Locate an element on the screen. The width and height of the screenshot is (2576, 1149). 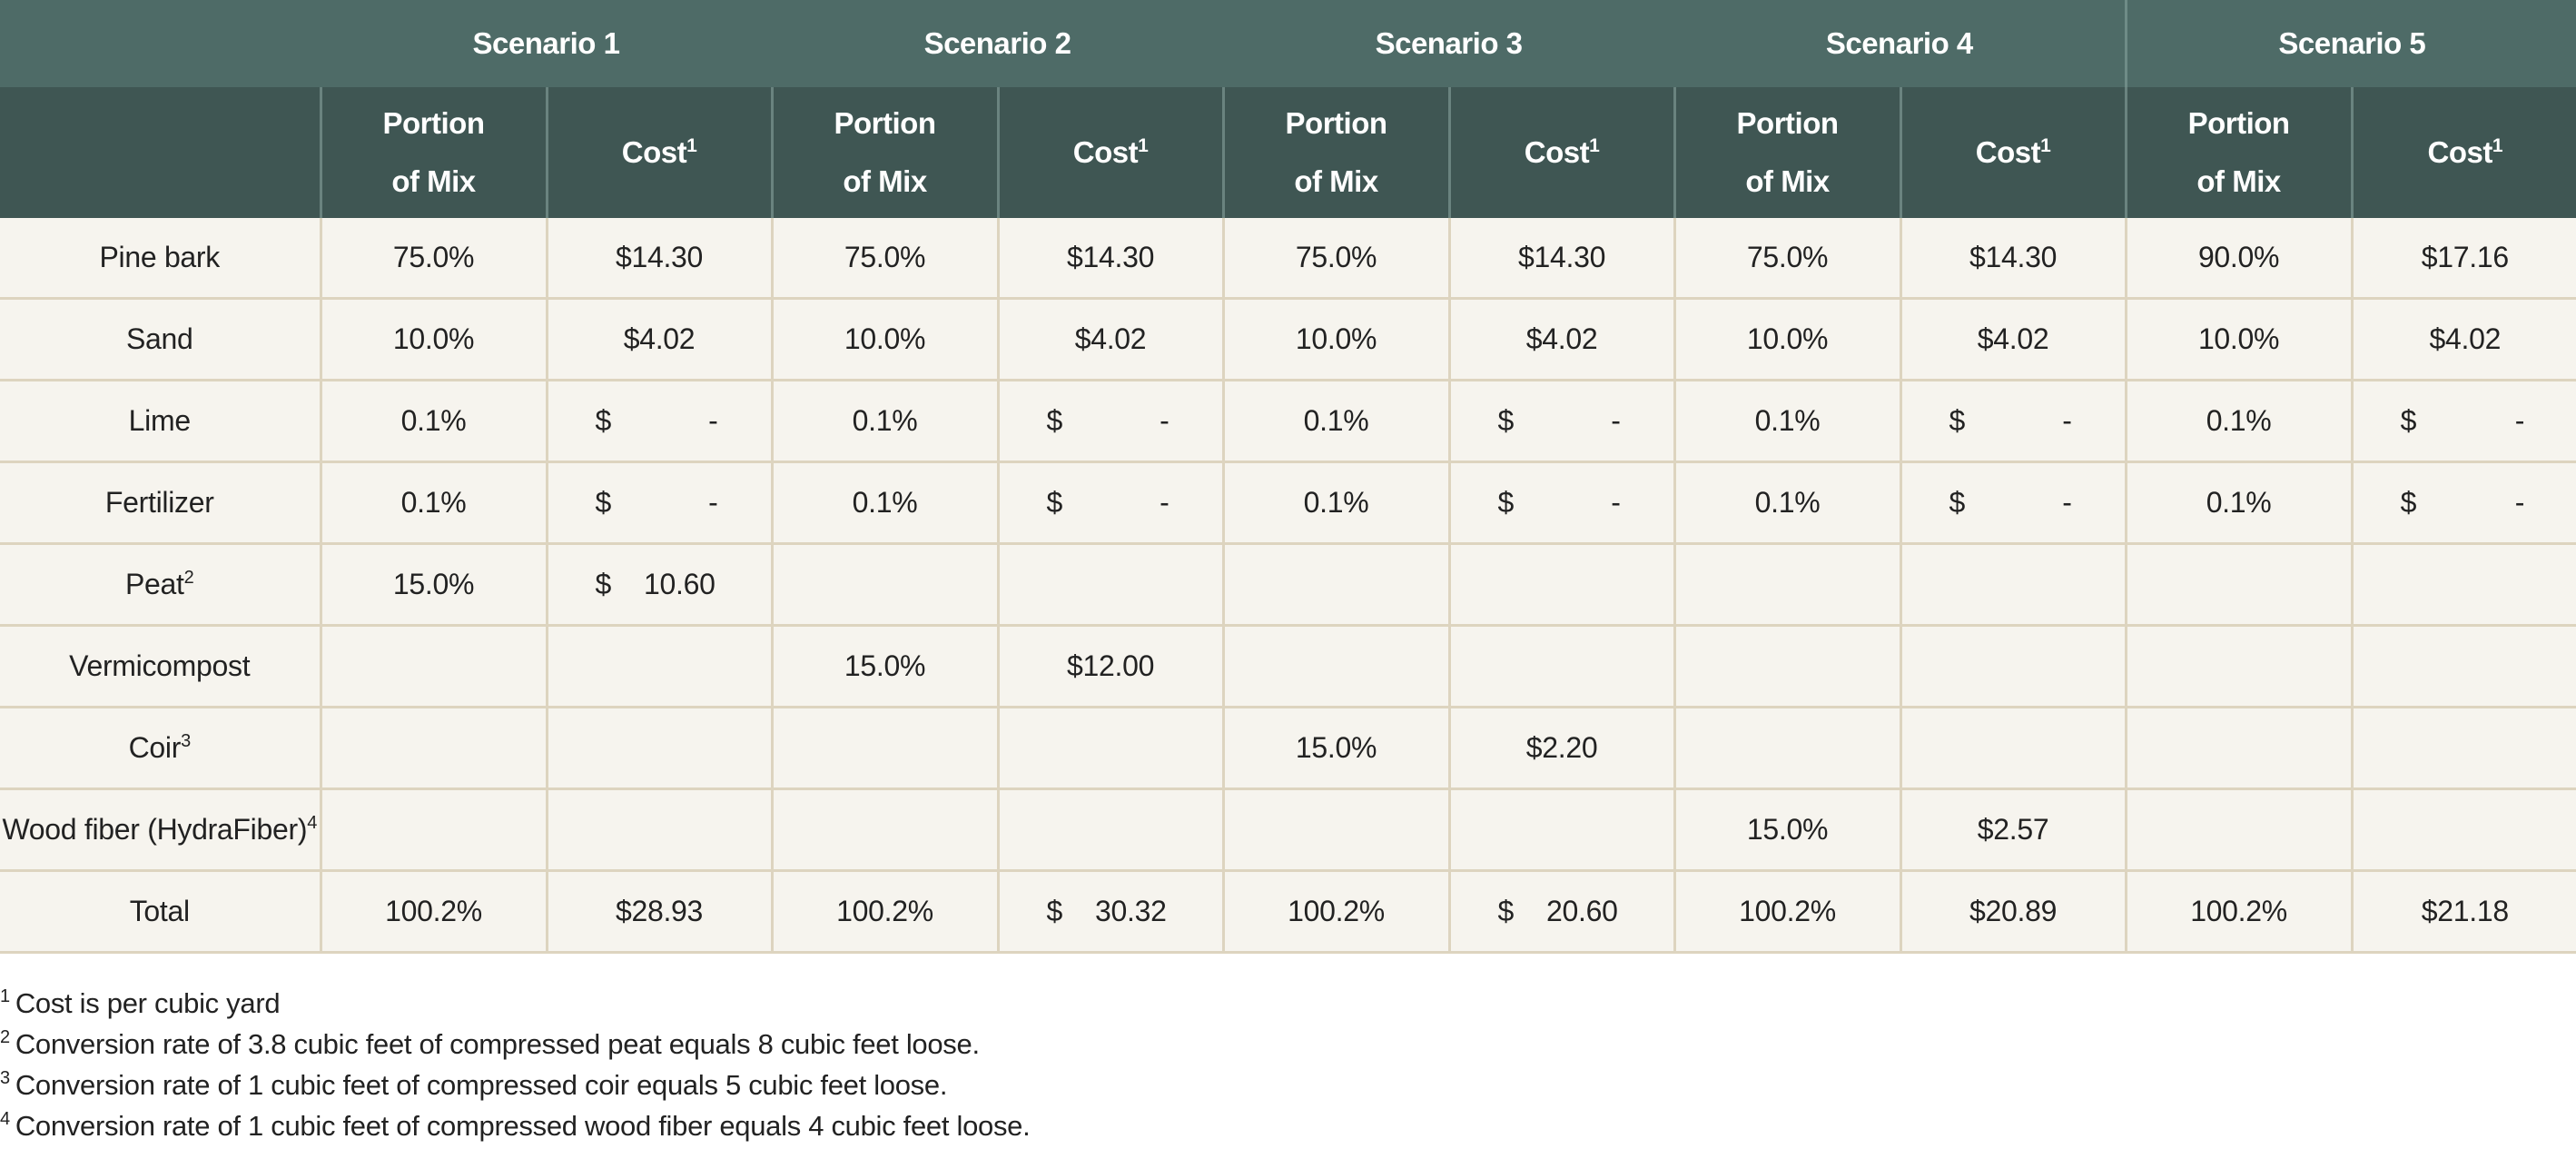
cost-cell: $4.02 is located at coordinates (2463, 339).